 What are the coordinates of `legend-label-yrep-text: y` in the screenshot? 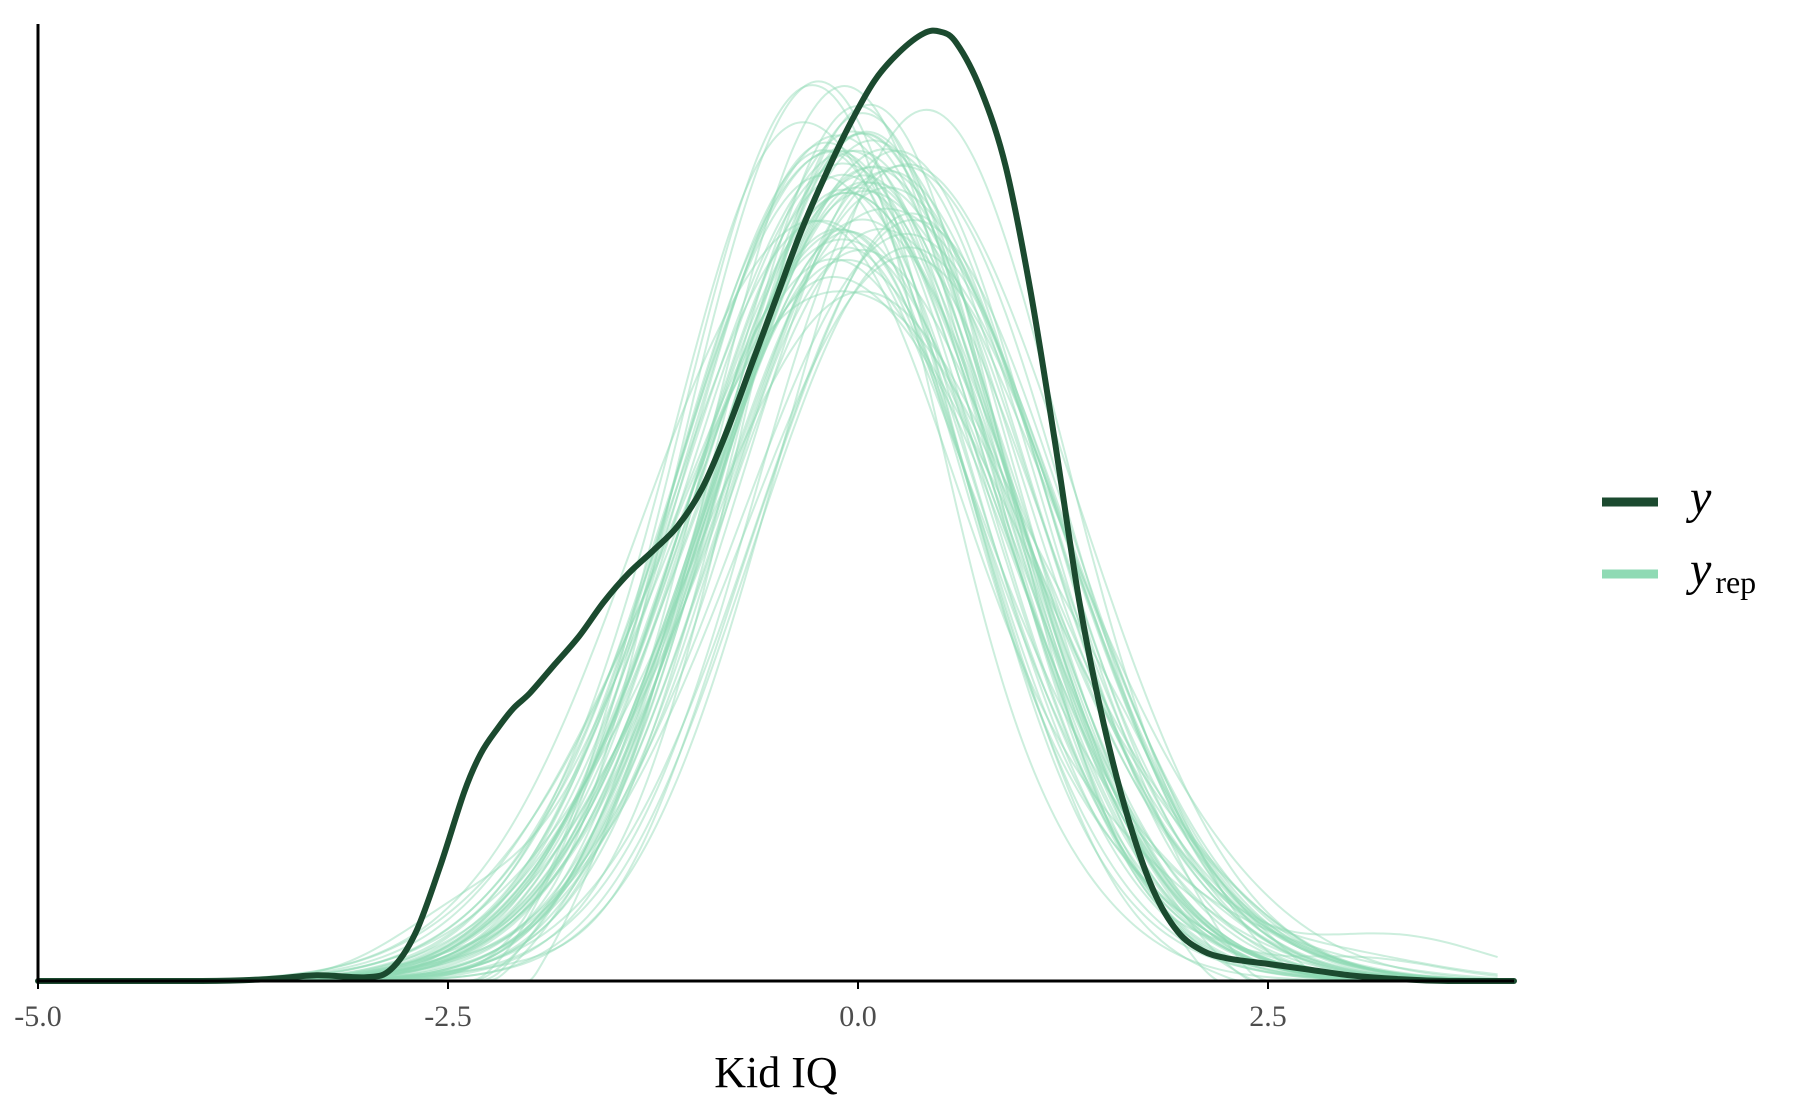 It's located at (1698, 569).